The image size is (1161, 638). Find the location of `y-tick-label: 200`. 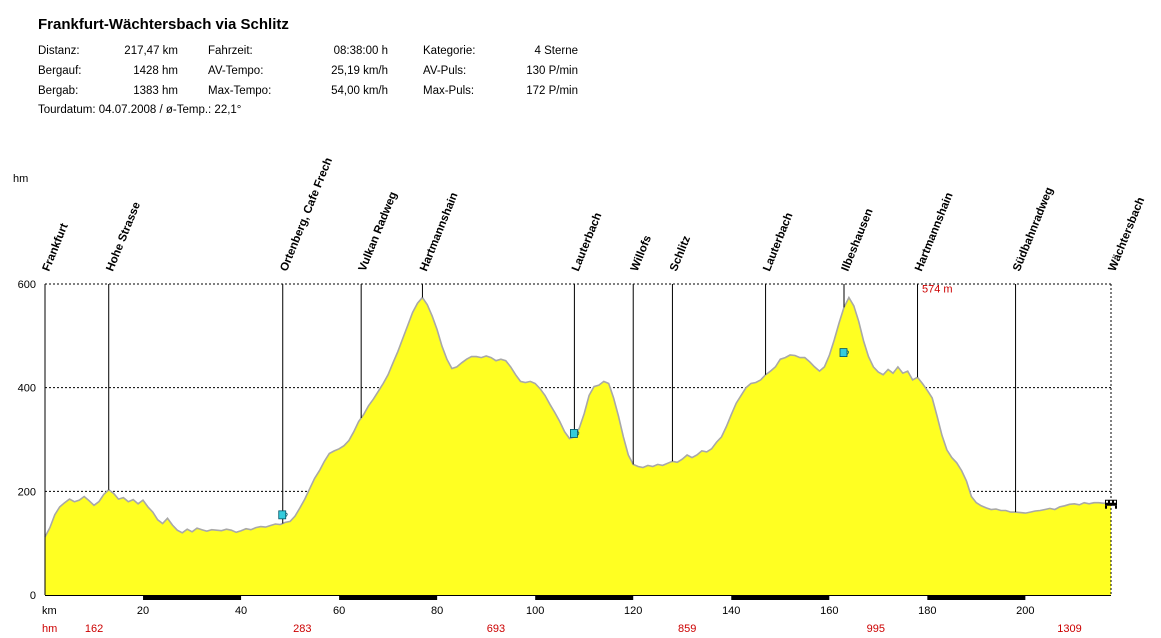

y-tick-label: 200 is located at coordinates (27, 492).